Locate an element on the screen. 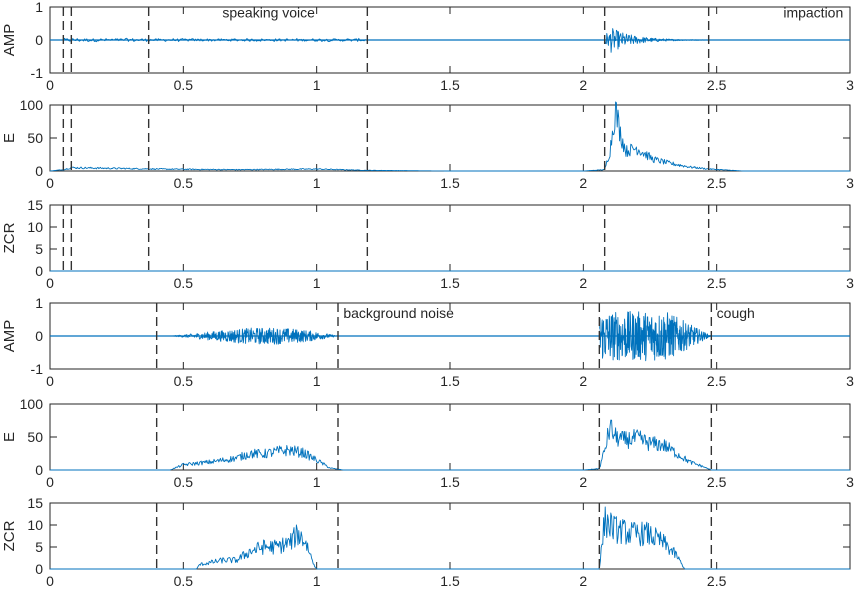 Image resolution: width=858 pixels, height=589 pixels. annotation-label: impaction is located at coordinates (813, 13).